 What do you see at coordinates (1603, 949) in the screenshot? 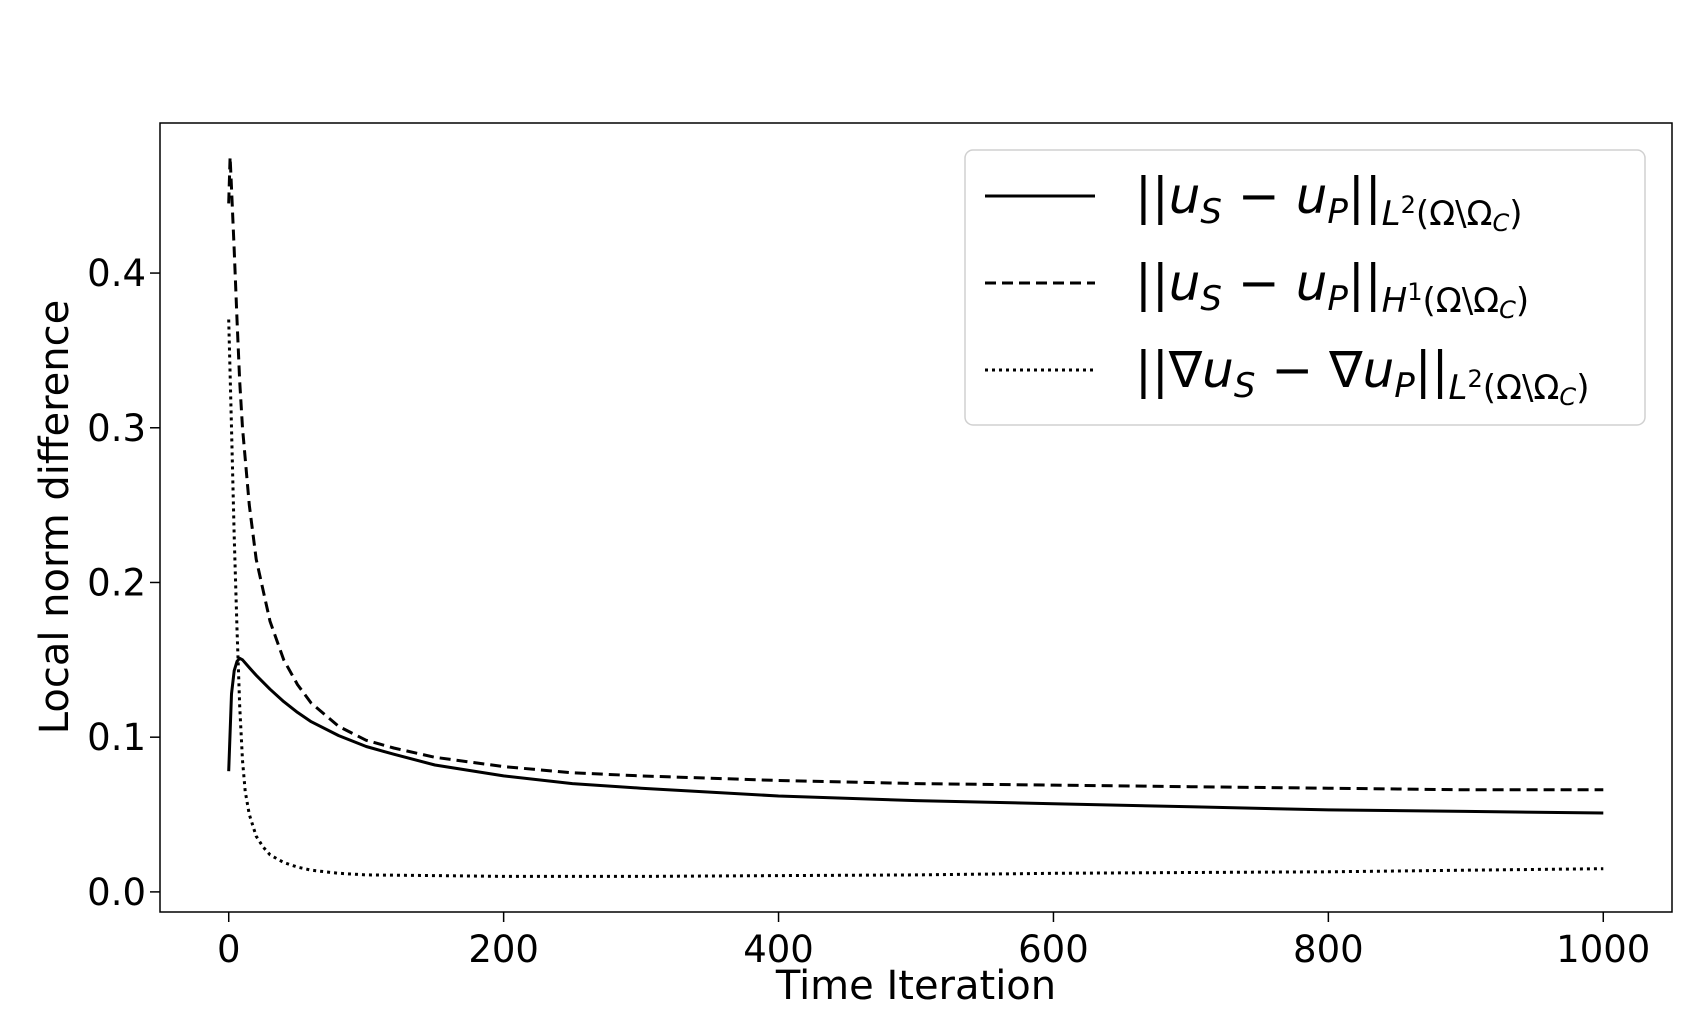
I see `x-tick-label: 1000` at bounding box center [1603, 949].